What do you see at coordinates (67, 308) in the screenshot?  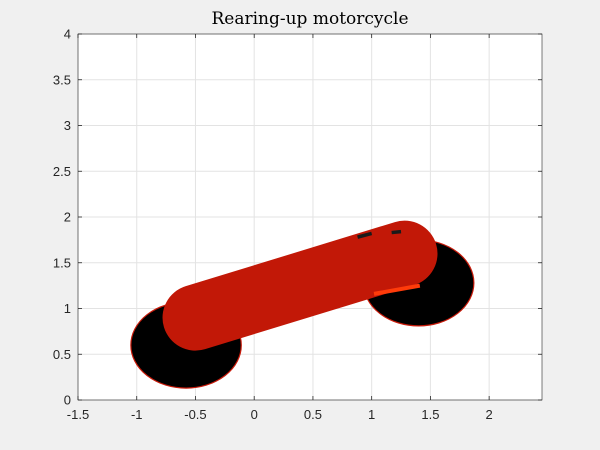 I see `y-tick-label: 1` at bounding box center [67, 308].